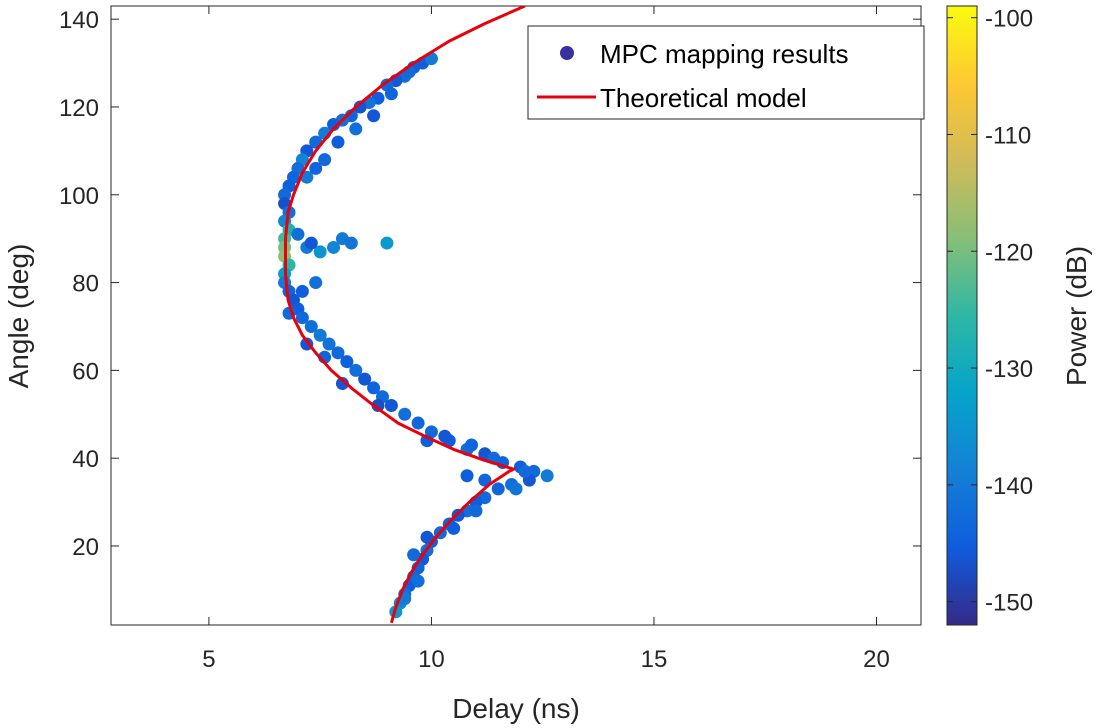 The image size is (1096, 728). Describe the element at coordinates (85, 284) in the screenshot. I see `y-tick-label: 80` at that location.